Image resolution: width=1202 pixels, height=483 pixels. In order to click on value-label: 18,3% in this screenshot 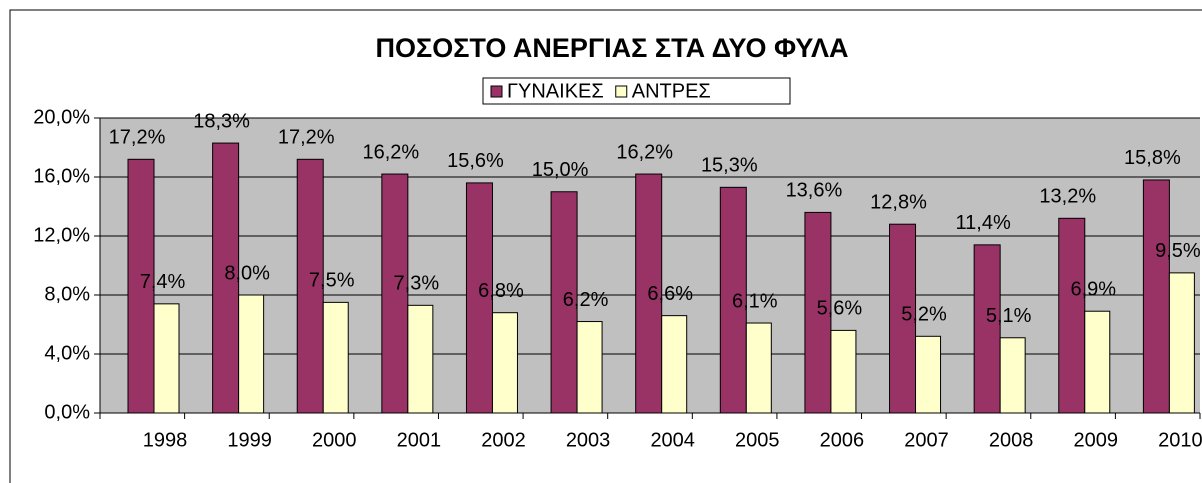, I will do `click(221, 121)`.